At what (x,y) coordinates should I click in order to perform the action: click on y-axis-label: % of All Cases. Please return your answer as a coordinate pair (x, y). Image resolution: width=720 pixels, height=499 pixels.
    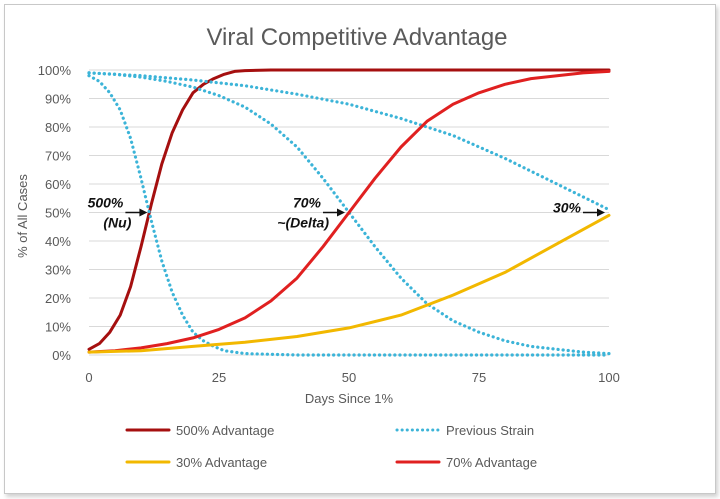
    Looking at the image, I should click on (22, 216).